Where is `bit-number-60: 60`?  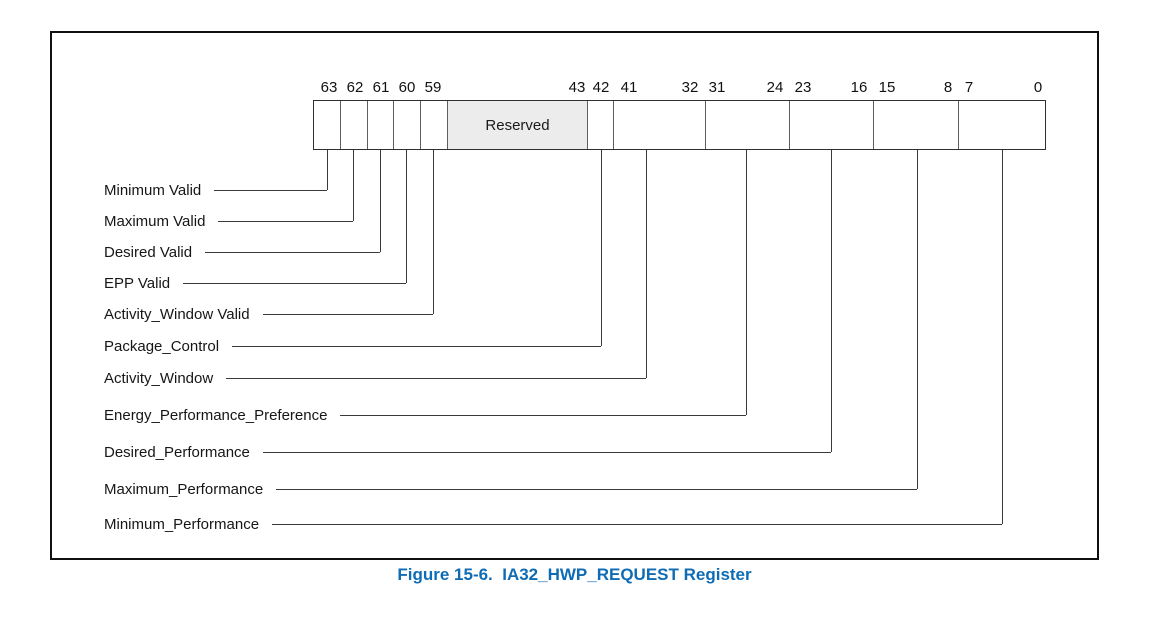
bit-number-60: 60 is located at coordinates (407, 87).